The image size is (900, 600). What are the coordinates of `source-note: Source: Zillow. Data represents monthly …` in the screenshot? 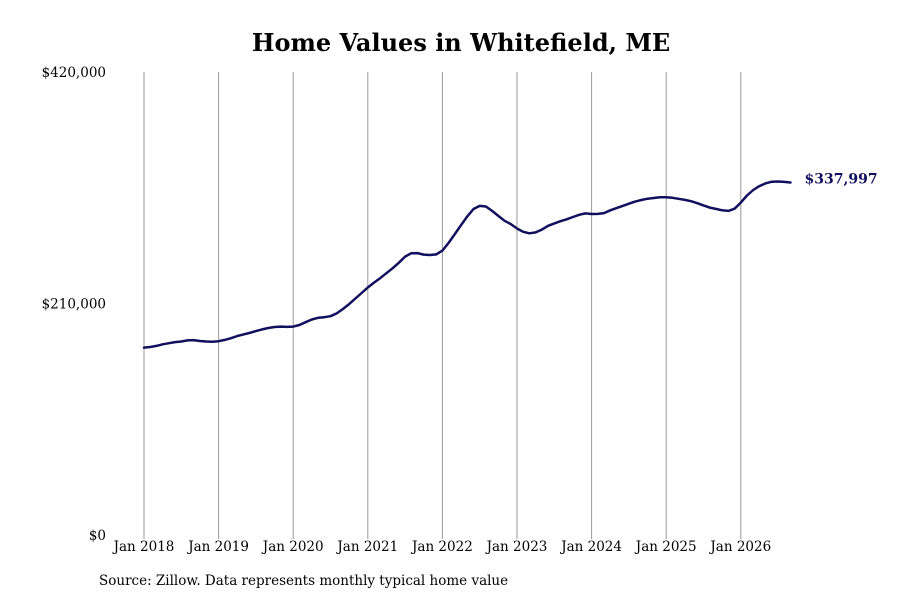 It's located at (304, 581).